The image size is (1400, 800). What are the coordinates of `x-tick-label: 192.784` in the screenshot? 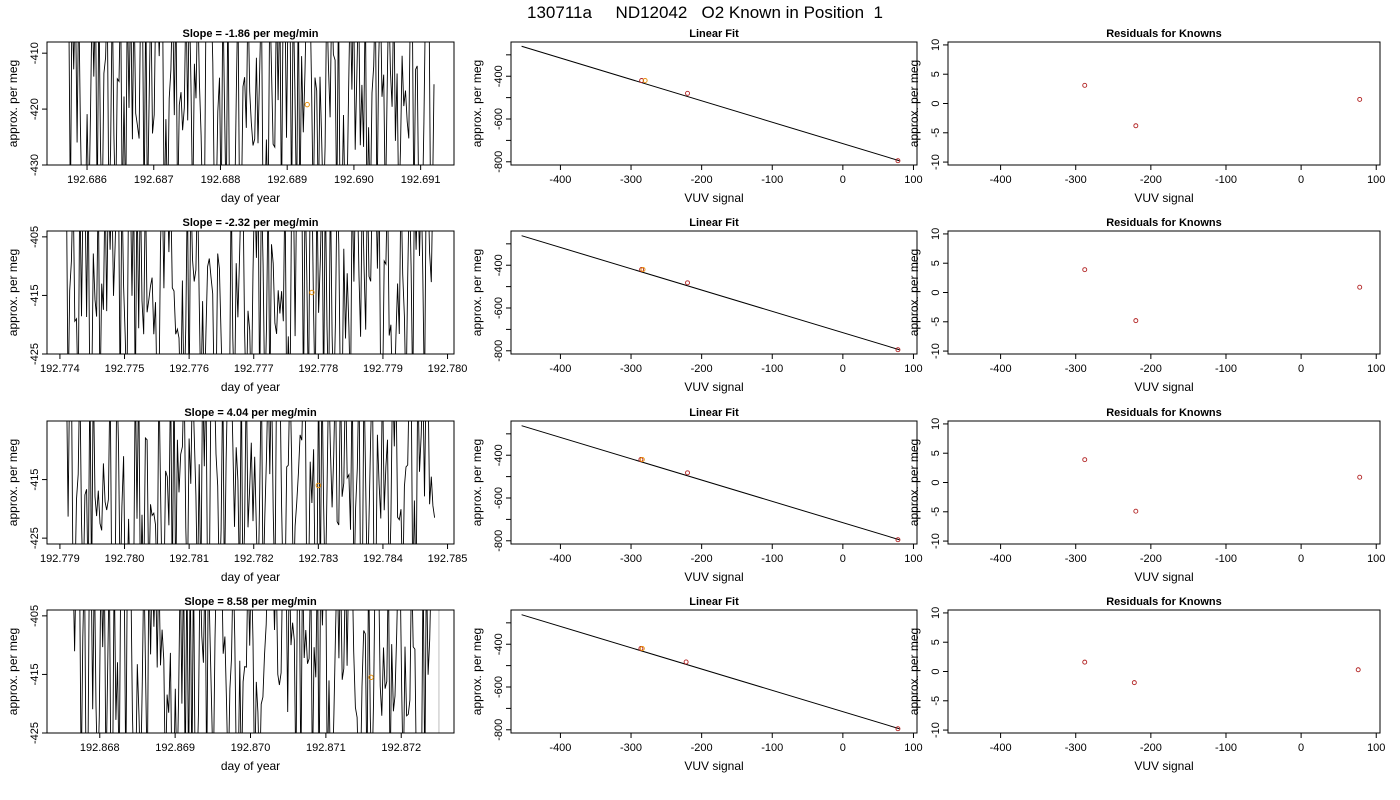 It's located at (383, 559).